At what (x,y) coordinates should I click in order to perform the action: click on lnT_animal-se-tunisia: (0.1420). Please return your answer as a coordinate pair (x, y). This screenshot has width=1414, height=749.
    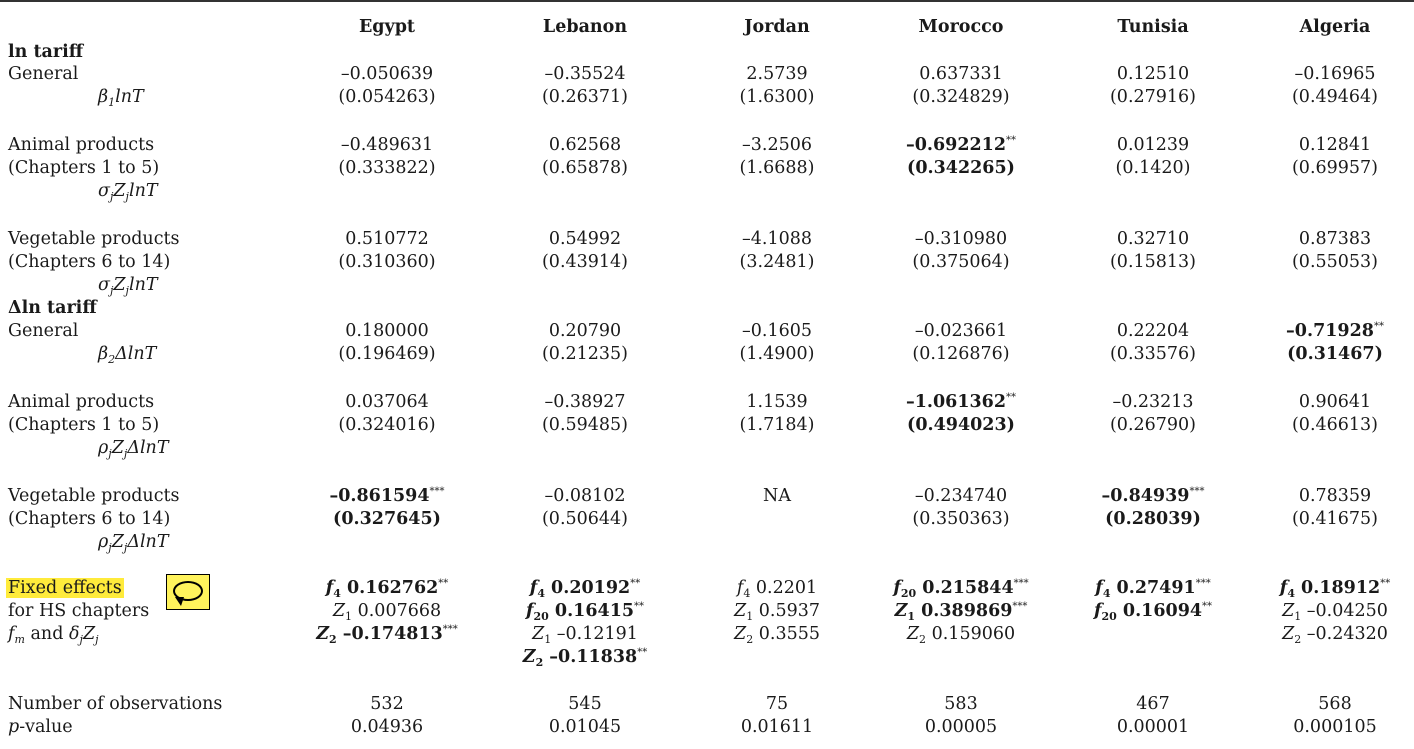
    Looking at the image, I should click on (1153, 168).